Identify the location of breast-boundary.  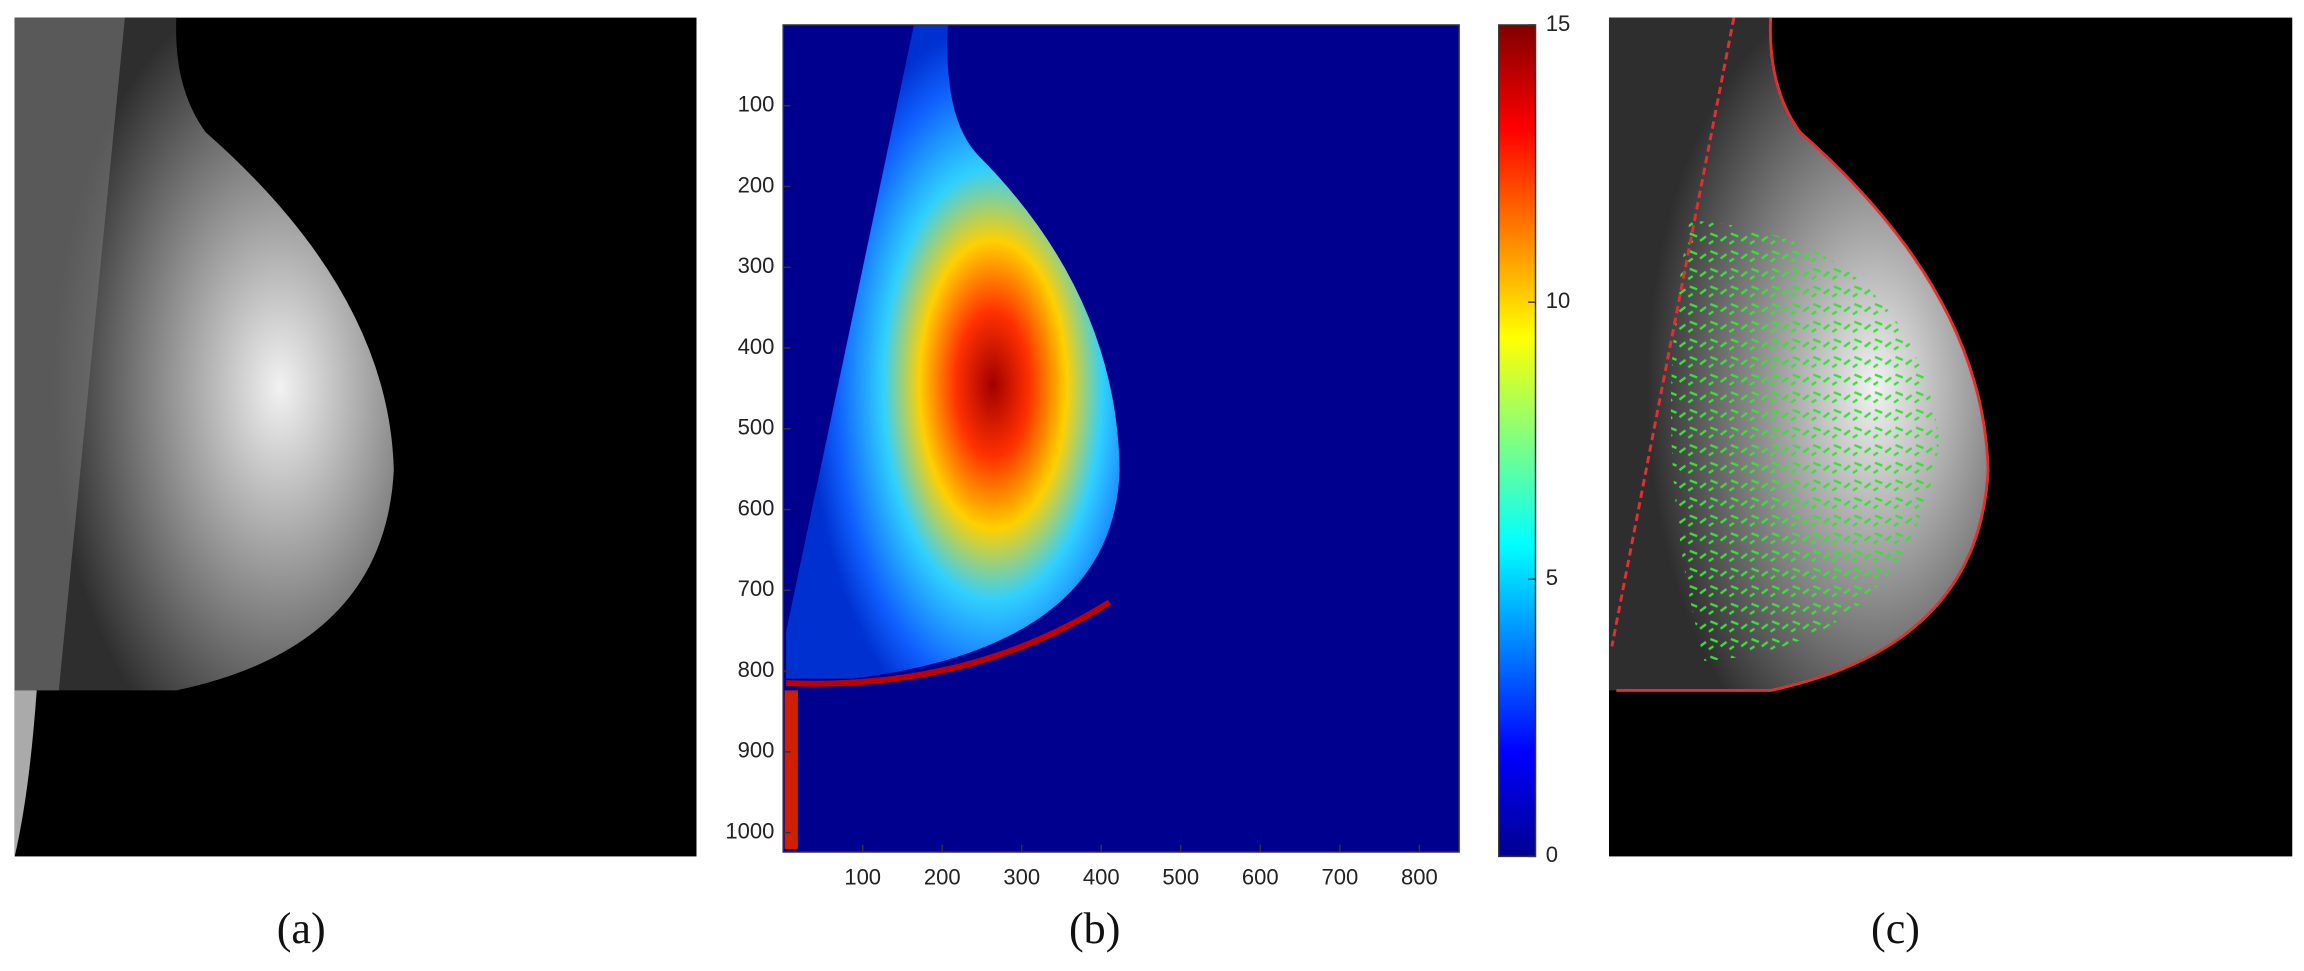
(1803, 354).